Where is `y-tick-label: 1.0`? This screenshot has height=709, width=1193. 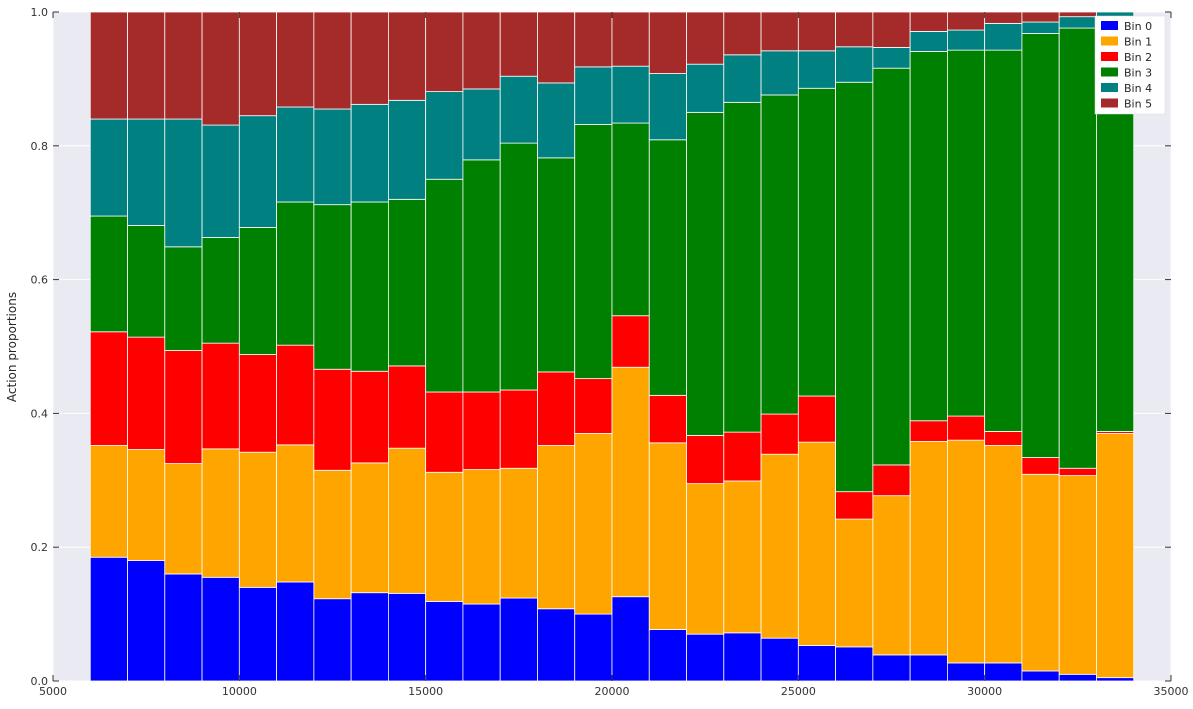 y-tick-label: 1.0 is located at coordinates (40, 12).